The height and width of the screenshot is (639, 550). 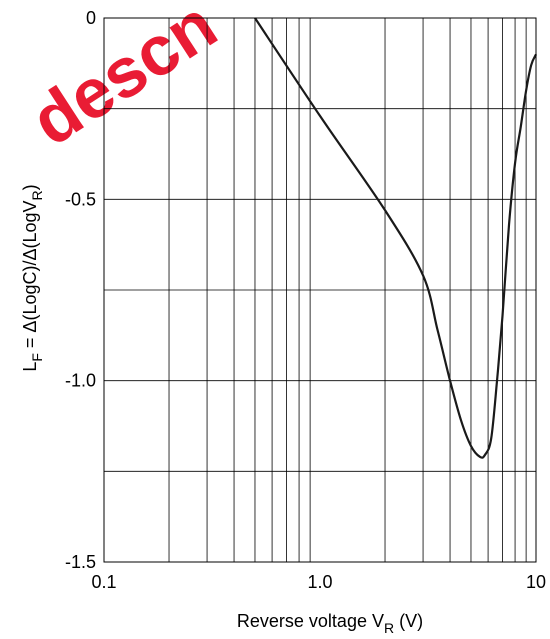 What do you see at coordinates (80, 381) in the screenshot?
I see `y-tick-label: -1.0` at bounding box center [80, 381].